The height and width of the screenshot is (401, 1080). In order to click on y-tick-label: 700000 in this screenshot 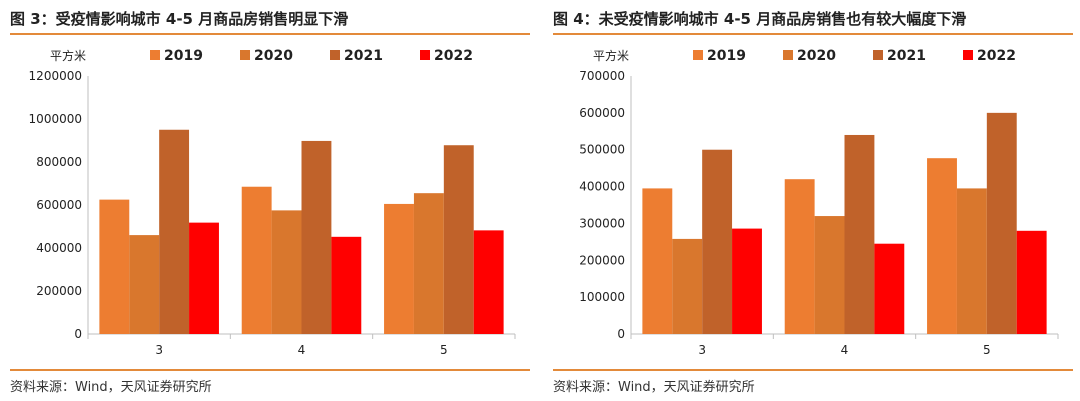, I will do `click(602, 76)`.